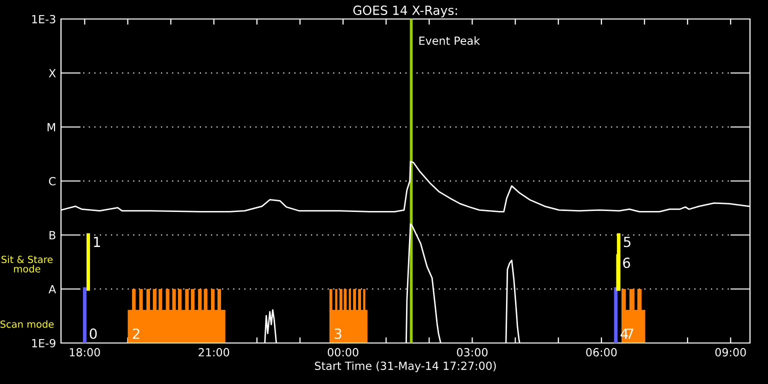  What do you see at coordinates (27, 264) in the screenshot?
I see `text: Sit & Stare mode` at bounding box center [27, 264].